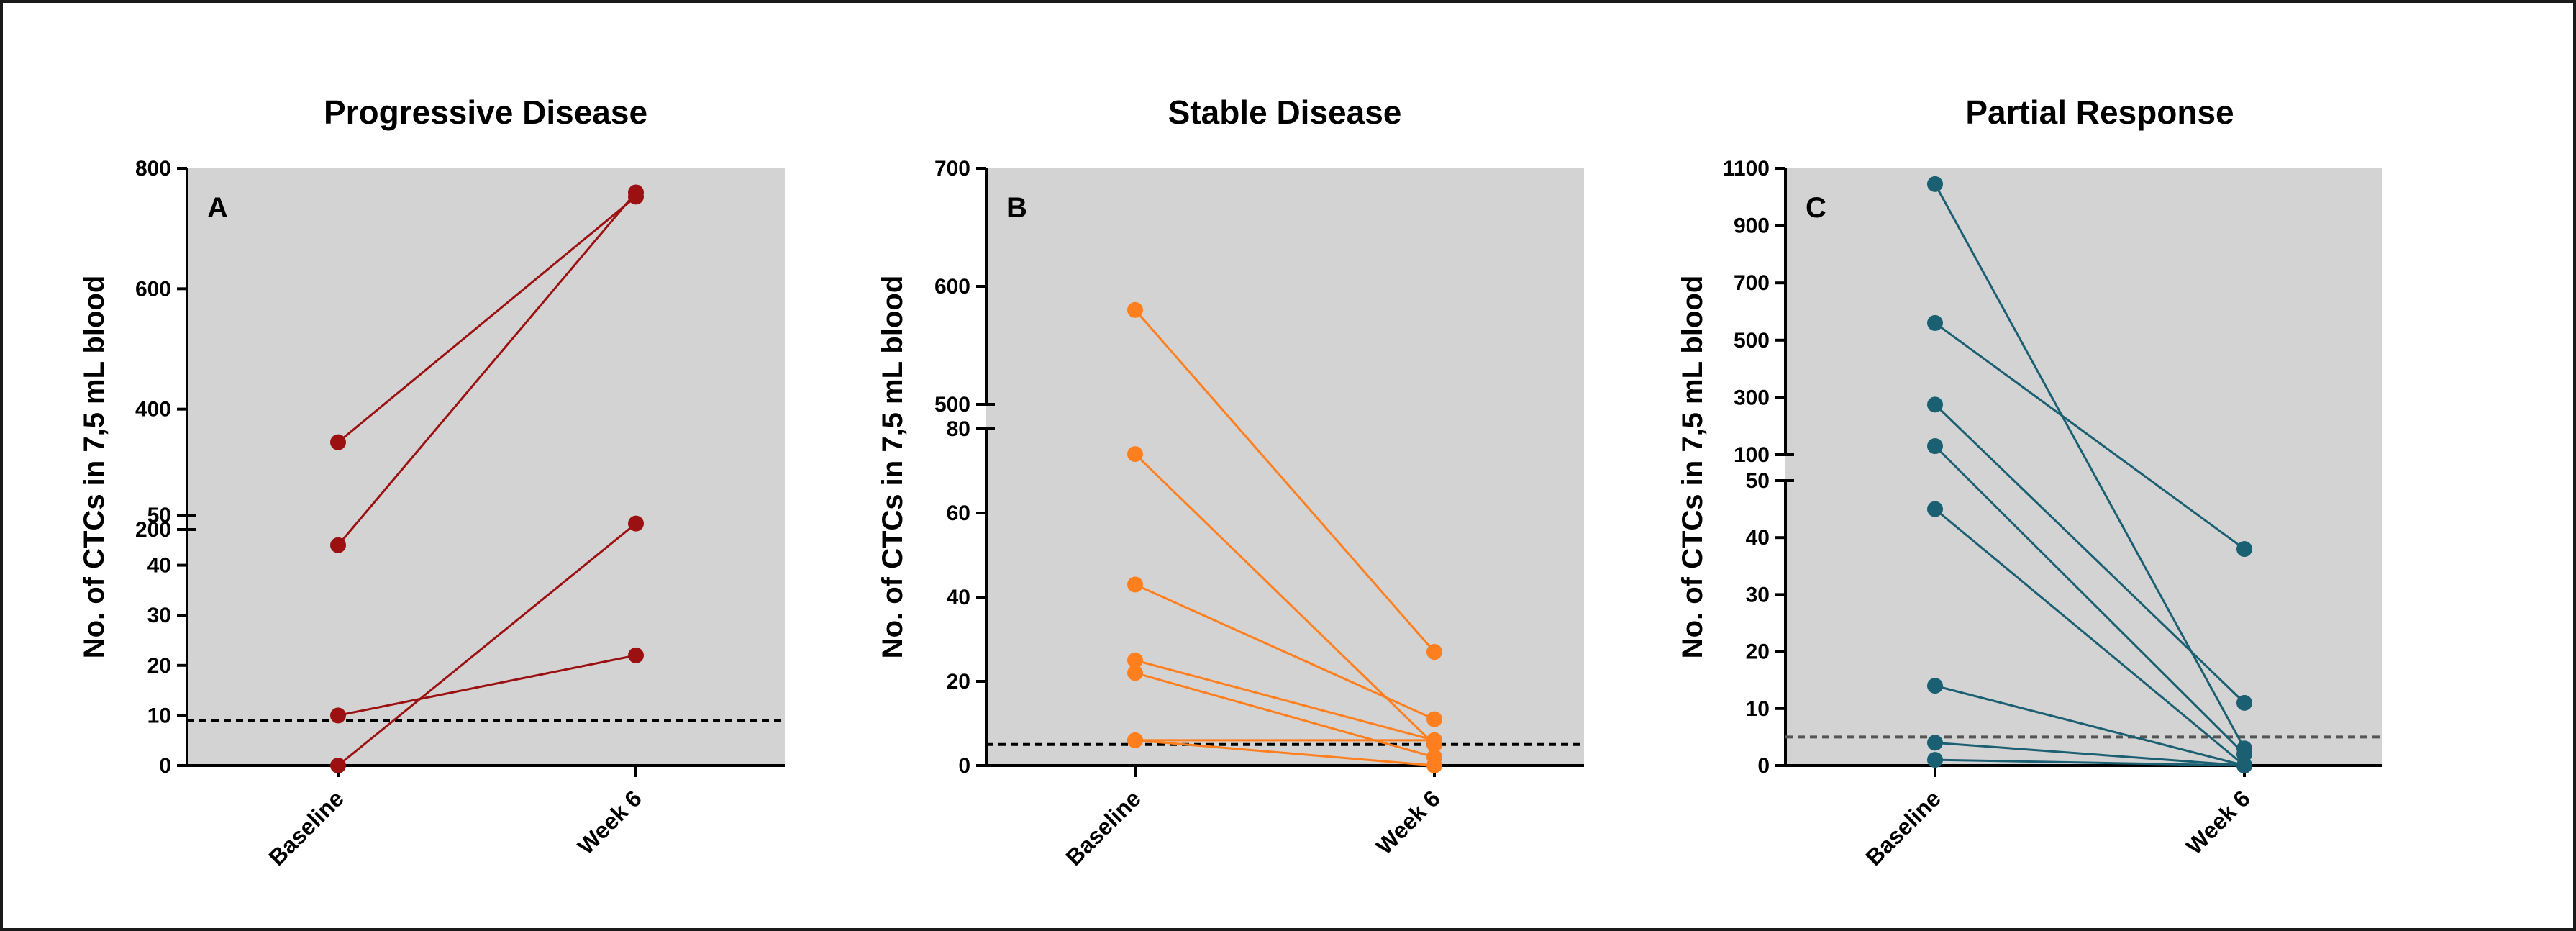 The width and height of the screenshot is (2576, 931). Describe the element at coordinates (1816, 208) in the screenshot. I see `panel-label: C` at that location.